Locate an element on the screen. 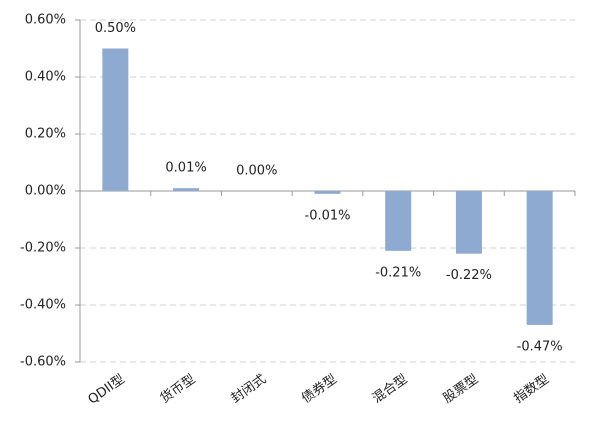 This screenshot has height=429, width=593. data-label: -0.21% is located at coordinates (398, 272).